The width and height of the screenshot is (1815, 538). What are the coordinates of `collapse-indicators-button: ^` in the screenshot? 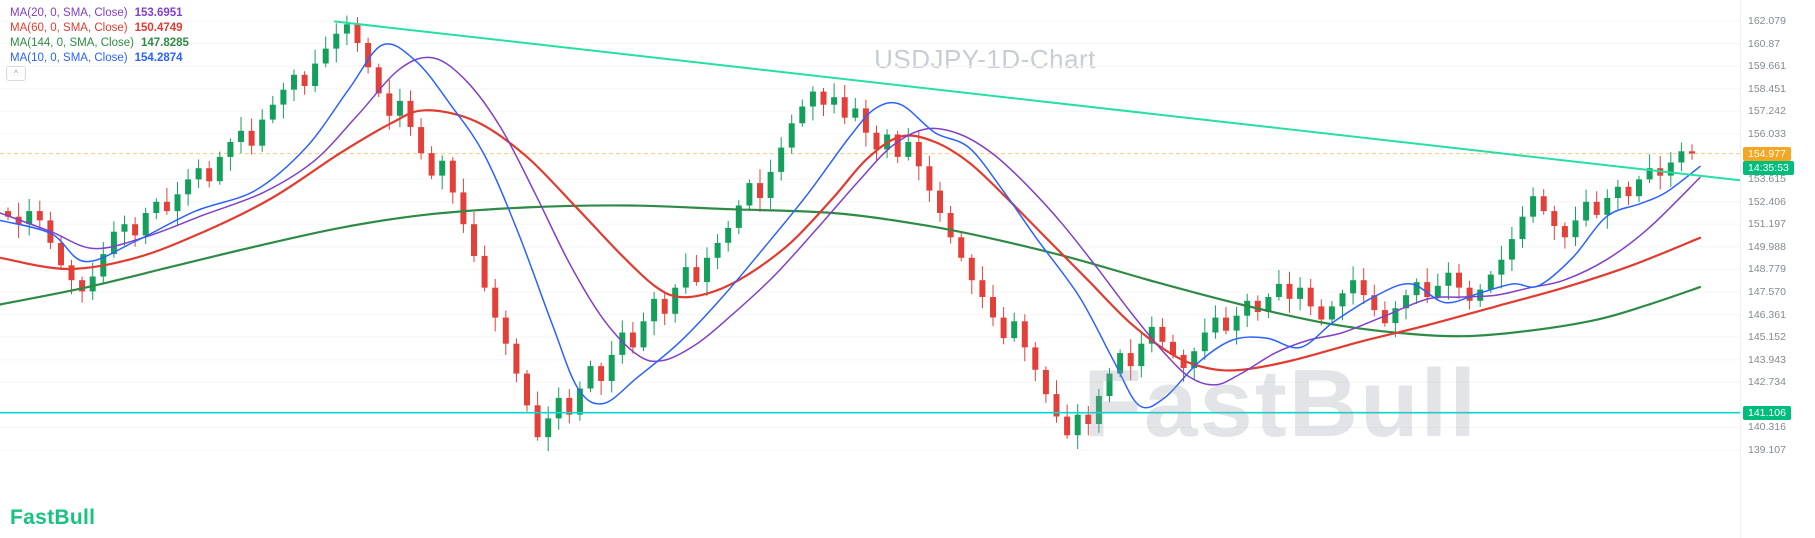 It's located at (16, 73).